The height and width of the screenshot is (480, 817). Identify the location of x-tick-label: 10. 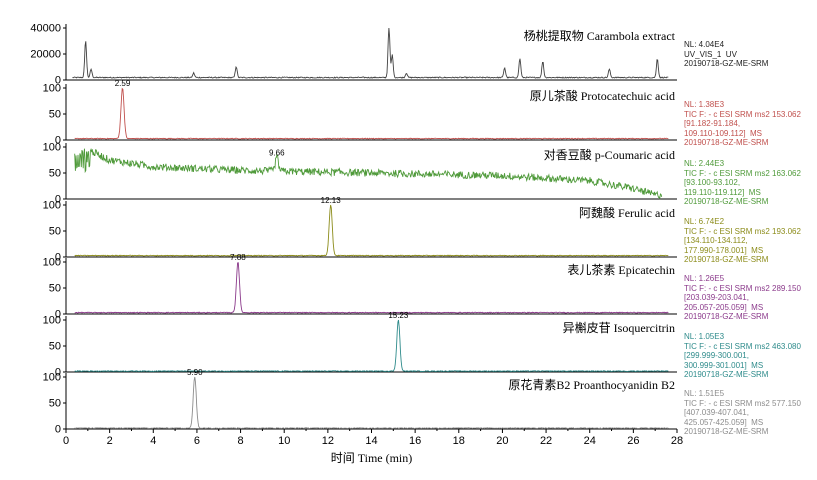
(284, 441).